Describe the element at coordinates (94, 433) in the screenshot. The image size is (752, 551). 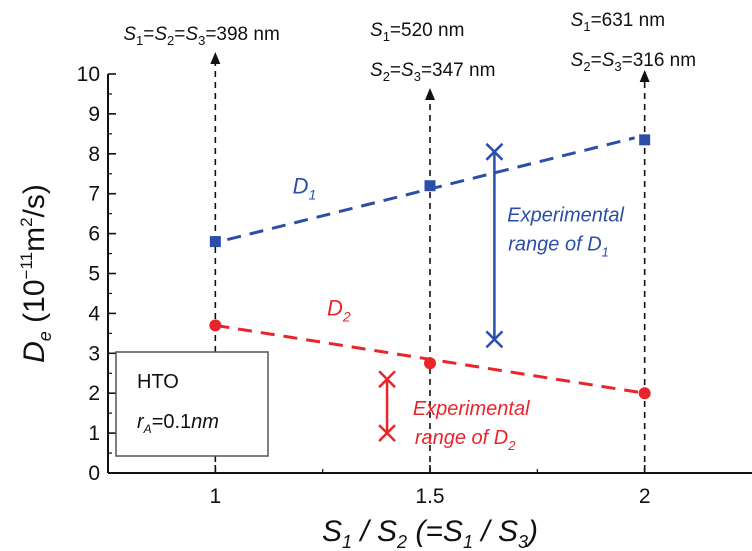
I see `y-tick-label-1: 1` at that location.